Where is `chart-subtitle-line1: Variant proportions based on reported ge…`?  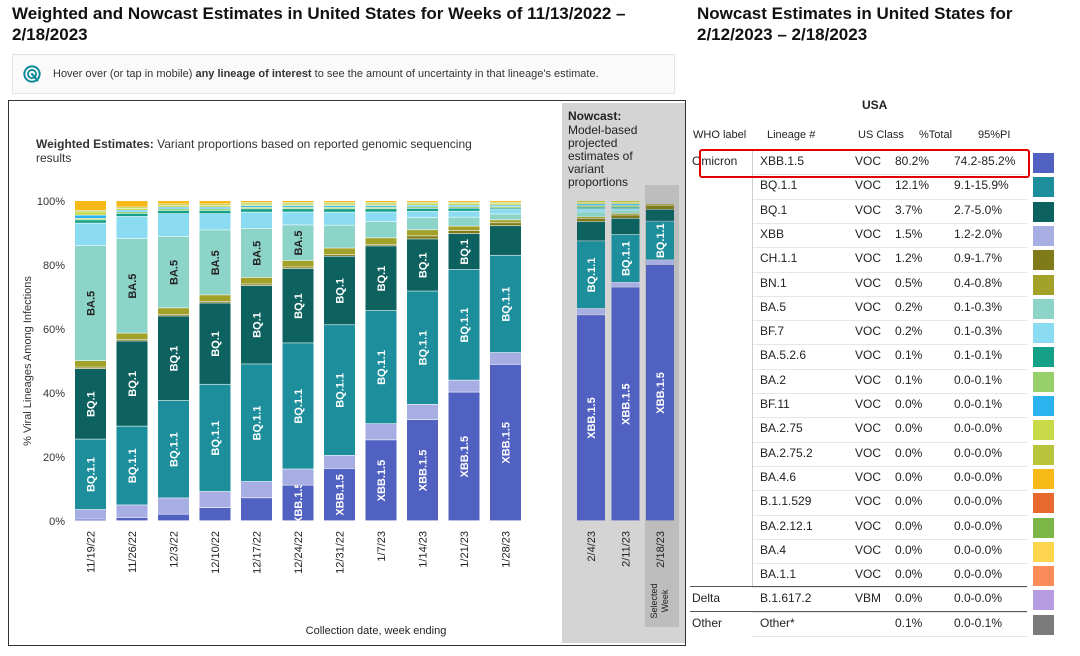
chart-subtitle-line1: Variant proportions based on reported ge… is located at coordinates (313, 144).